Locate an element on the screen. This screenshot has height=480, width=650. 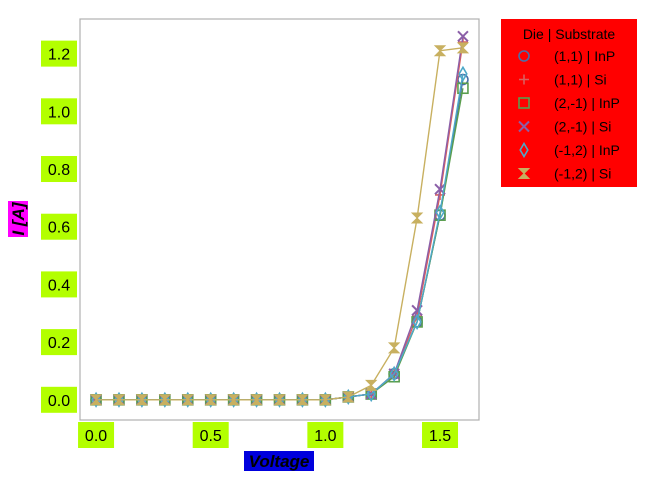
y-tick-label: 0.2 is located at coordinates (59, 343).